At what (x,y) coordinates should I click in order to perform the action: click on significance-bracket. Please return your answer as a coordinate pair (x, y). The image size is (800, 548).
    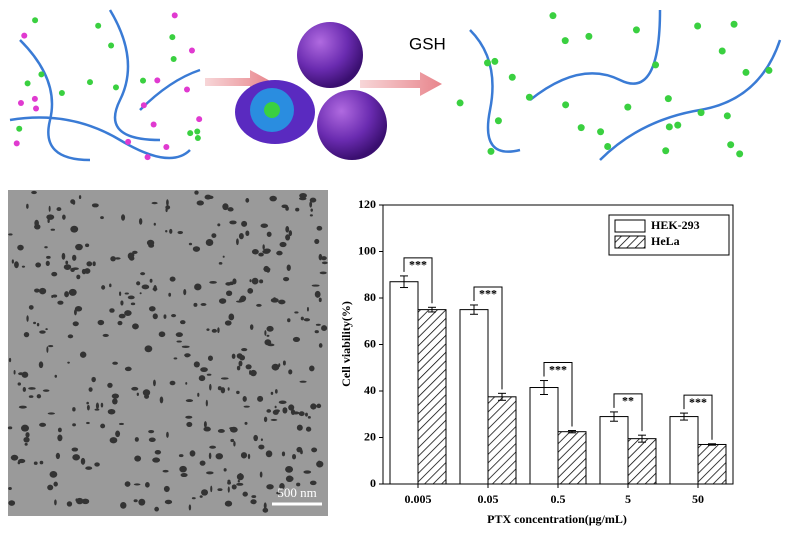
    Looking at the image, I should click on (558, 394).